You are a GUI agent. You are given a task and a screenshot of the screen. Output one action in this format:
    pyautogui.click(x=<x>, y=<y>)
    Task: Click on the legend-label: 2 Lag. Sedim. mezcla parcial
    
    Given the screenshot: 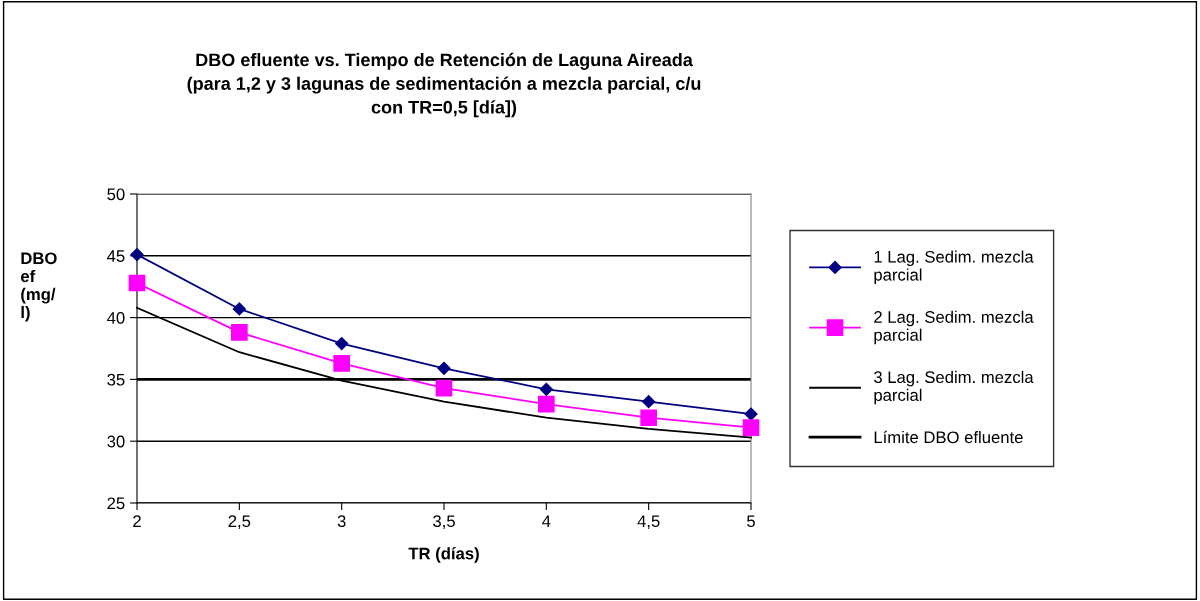 What is the action you would take?
    pyautogui.click(x=954, y=327)
    